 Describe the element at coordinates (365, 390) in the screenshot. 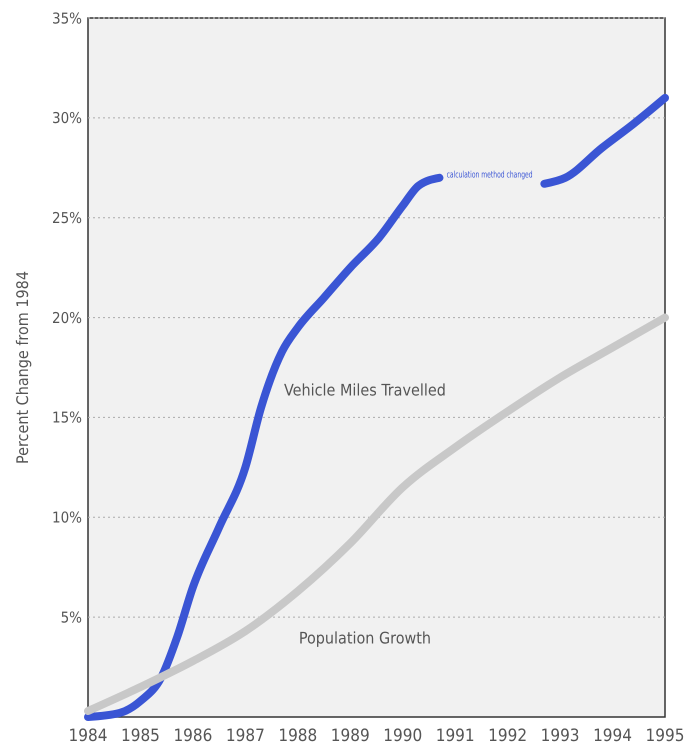

I see `series-label: Vehicle Miles Travelled` at that location.